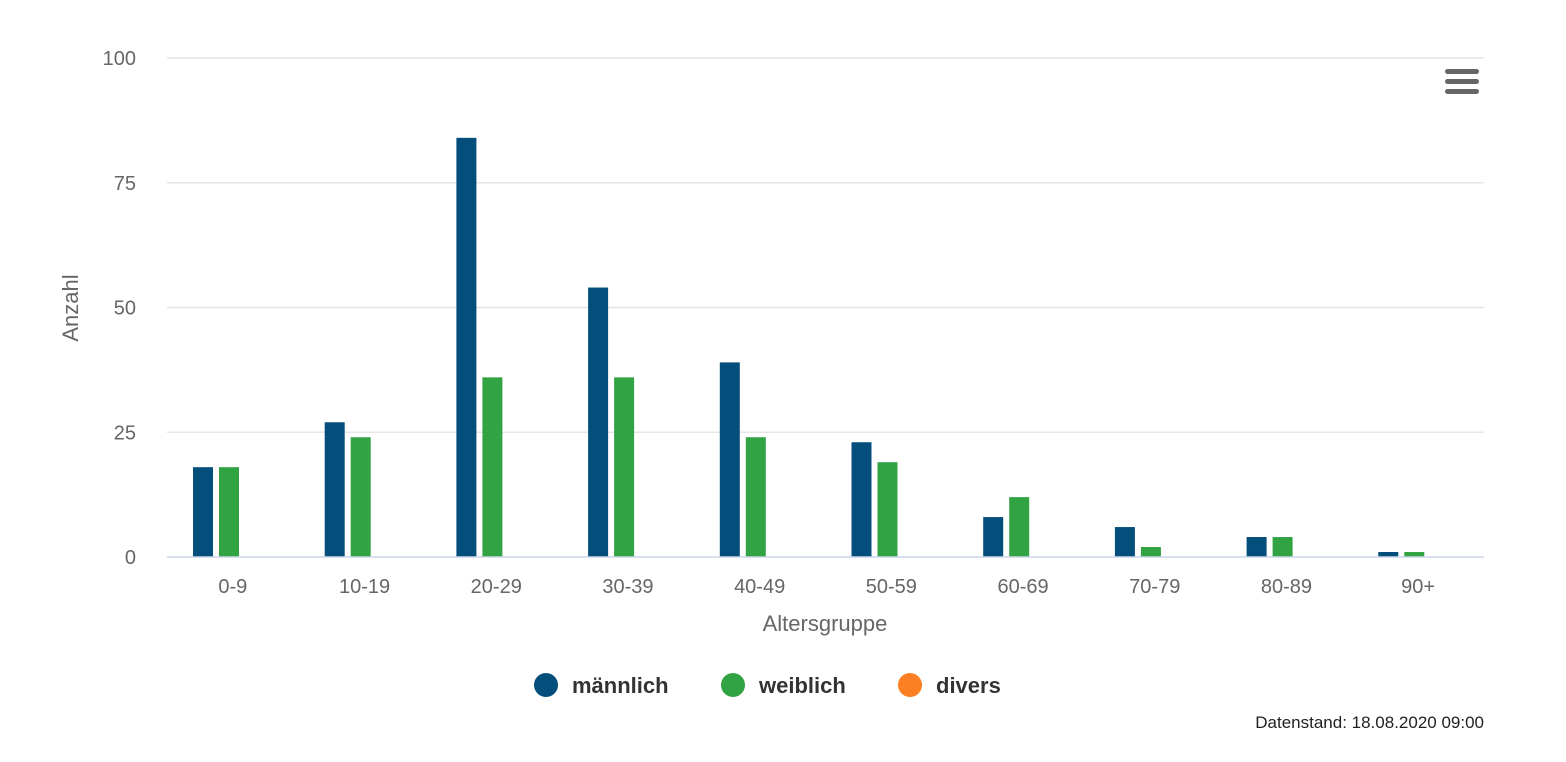  I want to click on legend-label-divers: divers, so click(968, 685).